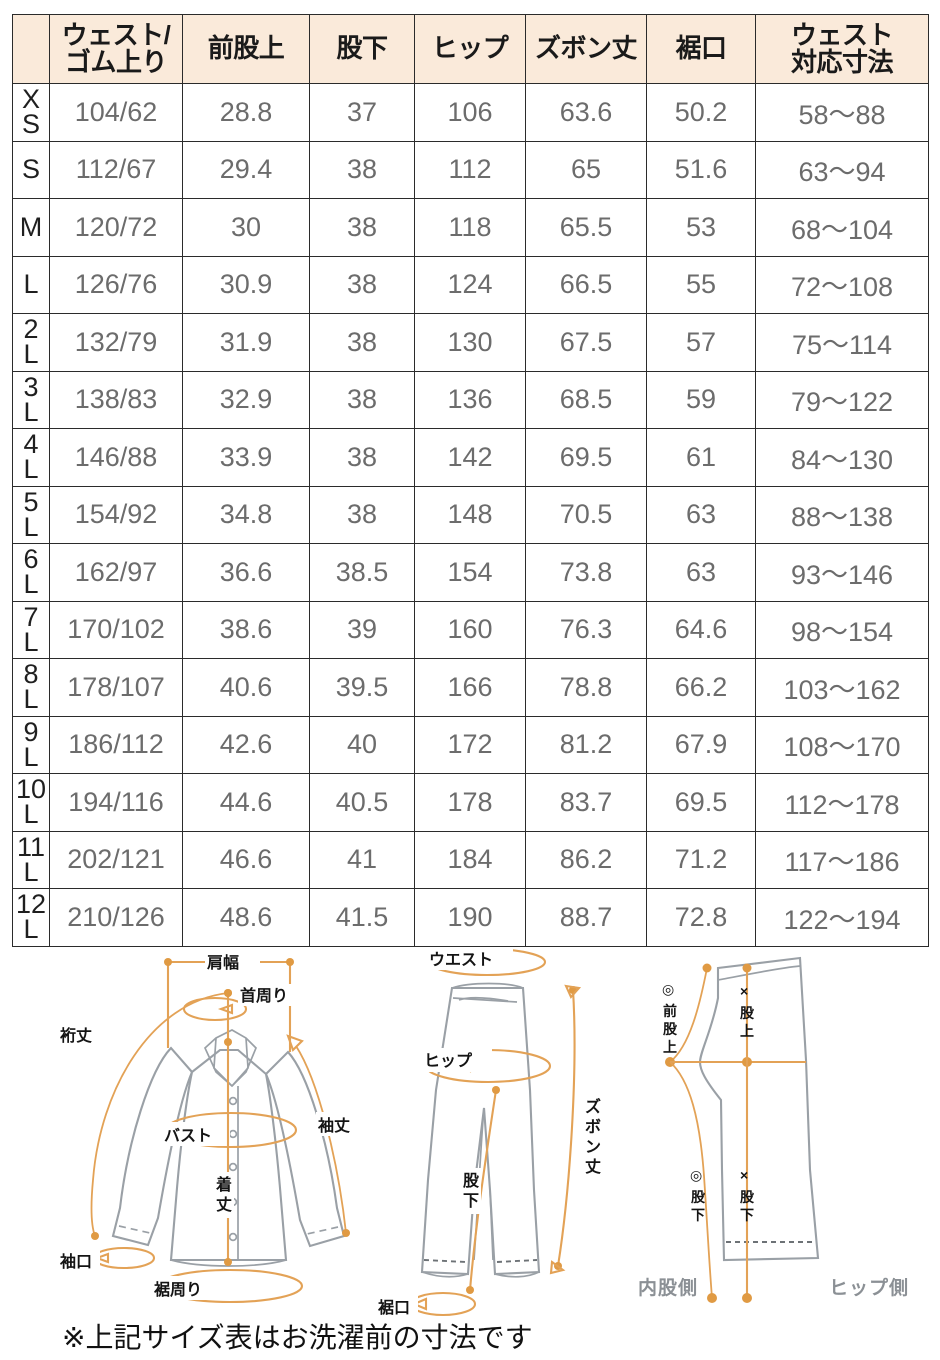  Describe the element at coordinates (869, 1287) in the screenshot. I see `label-hip-side: ヒップ側` at that location.